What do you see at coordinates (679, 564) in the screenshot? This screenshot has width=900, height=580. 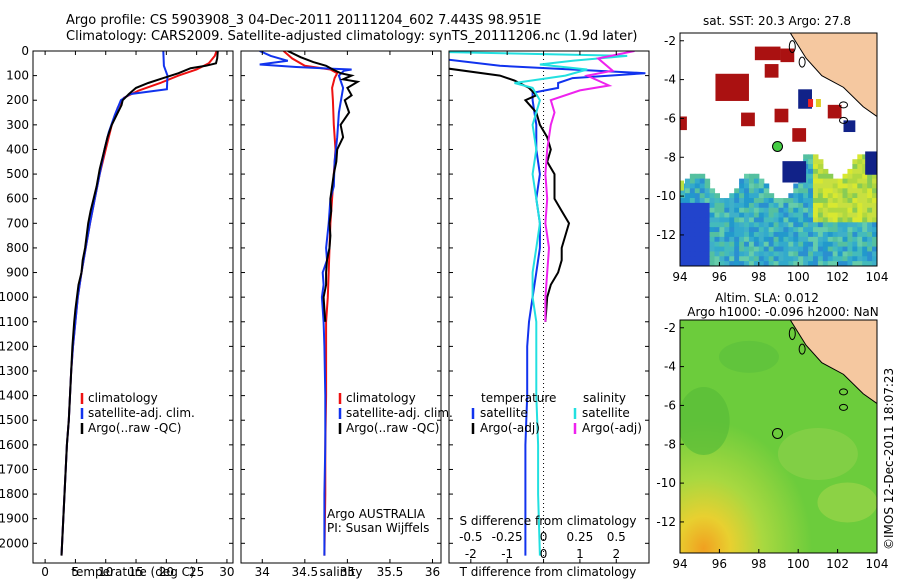 I see `lon-tick-label: 94` at bounding box center [679, 564].